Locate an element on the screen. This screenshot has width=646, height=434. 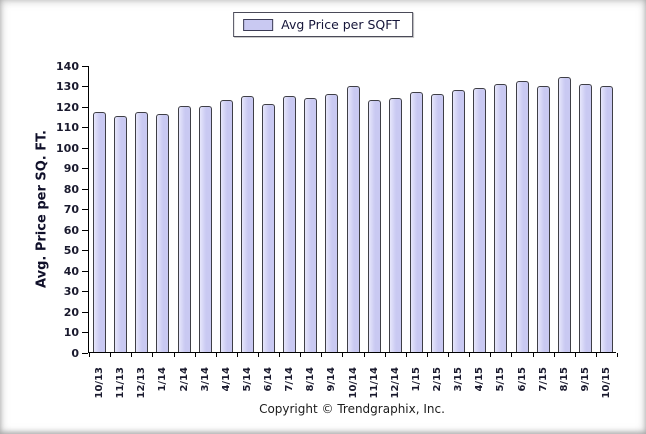
y-axis-tick-label: 110 is located at coordinates (67, 127).